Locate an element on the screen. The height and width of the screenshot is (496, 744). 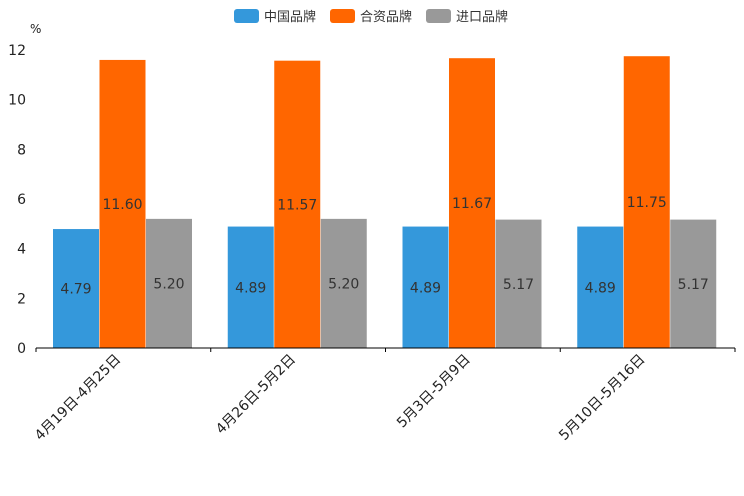
data-label: 4.79 is located at coordinates (75, 290).